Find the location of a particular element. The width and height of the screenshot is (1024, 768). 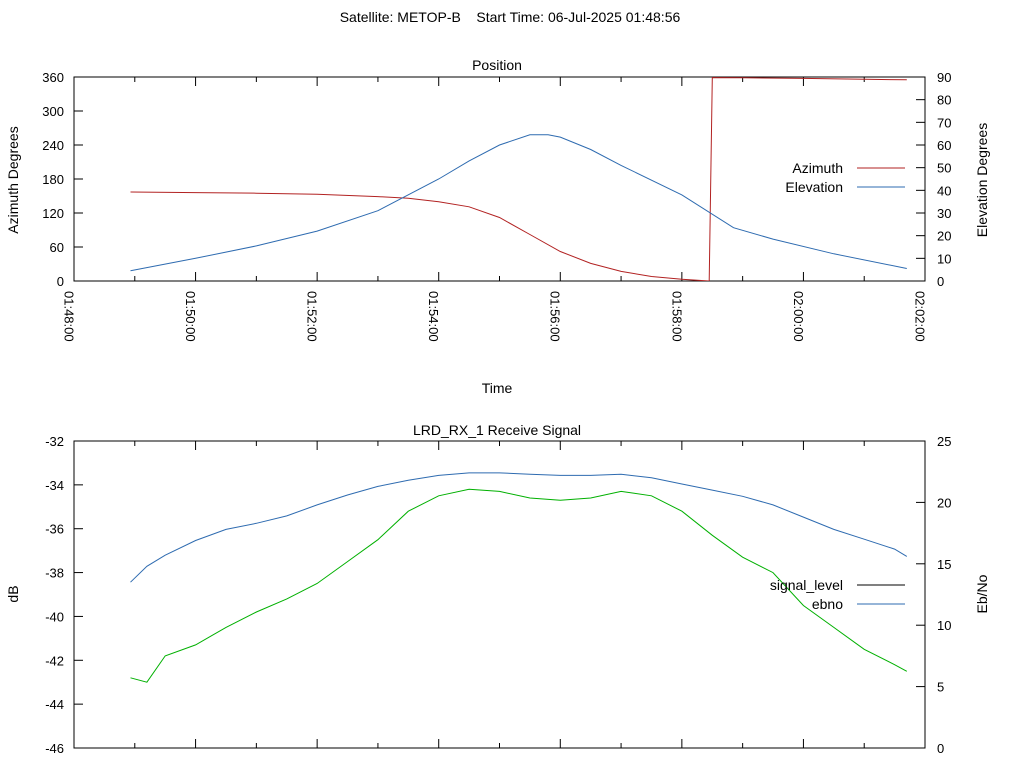

position-y-tick-label: 240 is located at coordinates (53, 145).